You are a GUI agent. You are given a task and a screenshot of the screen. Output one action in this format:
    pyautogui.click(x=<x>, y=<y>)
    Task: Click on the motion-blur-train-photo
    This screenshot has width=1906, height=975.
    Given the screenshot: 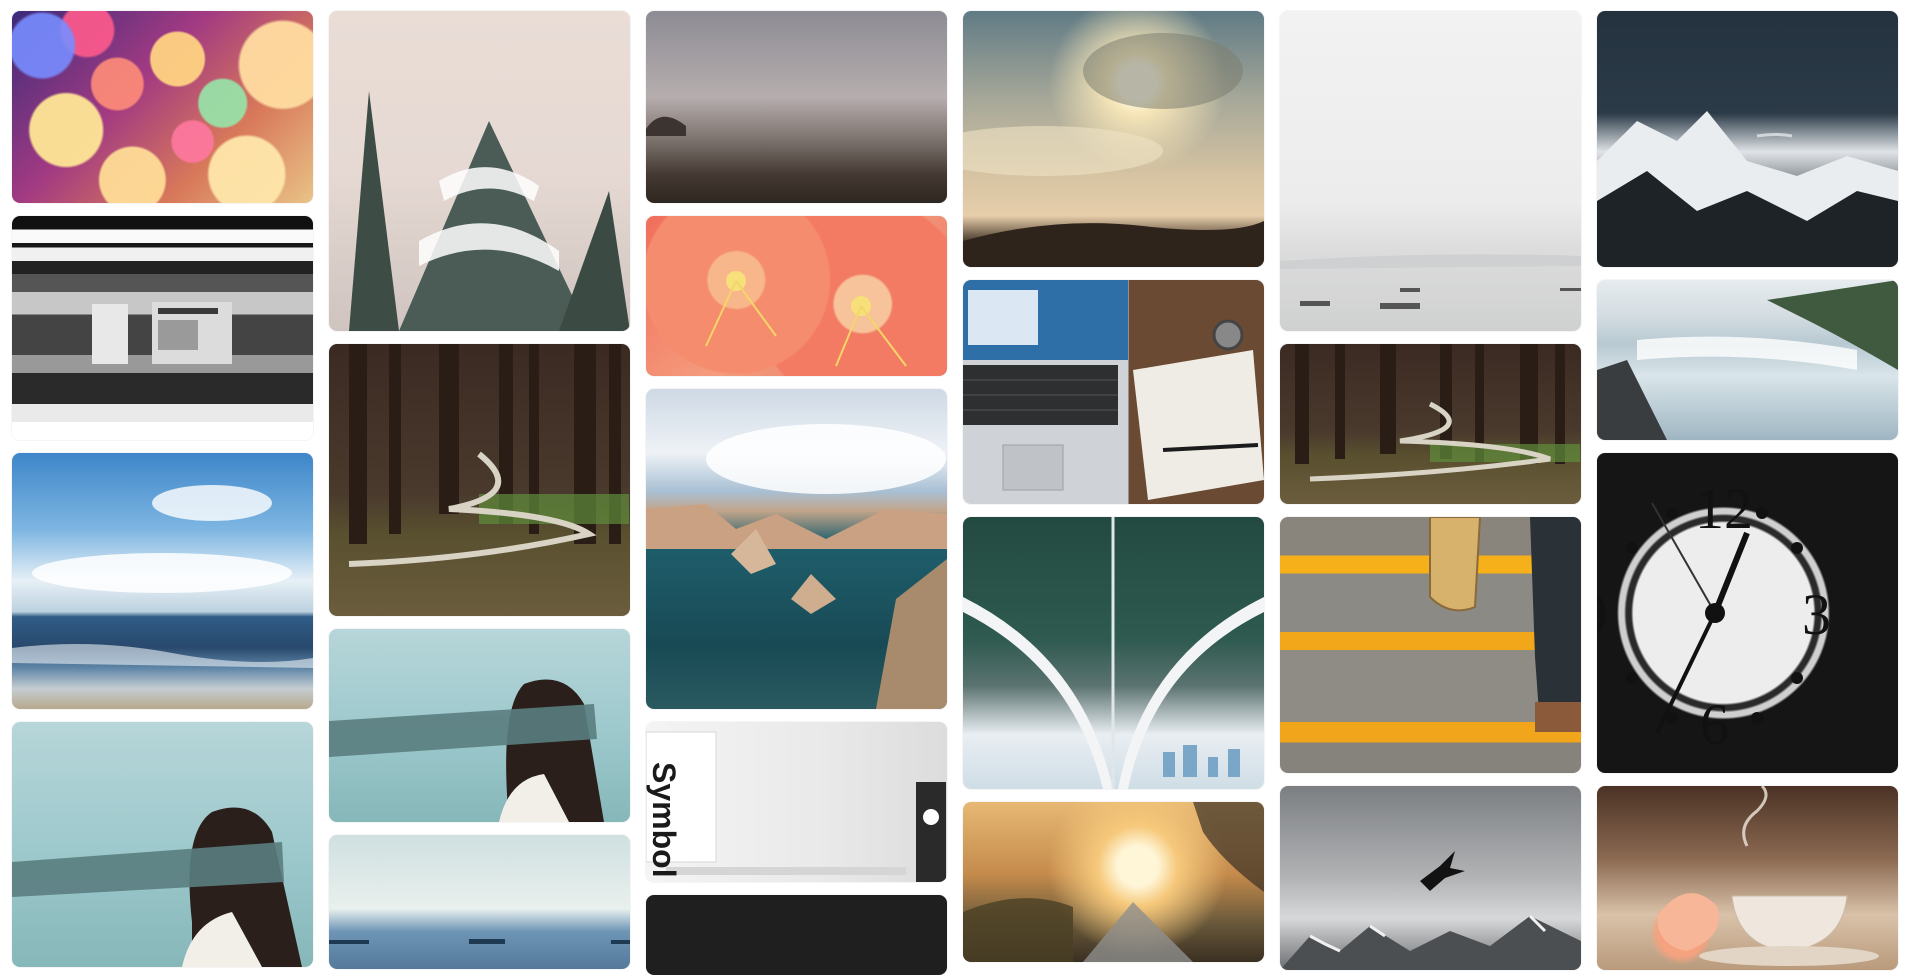 What is the action you would take?
    pyautogui.click(x=162, y=328)
    